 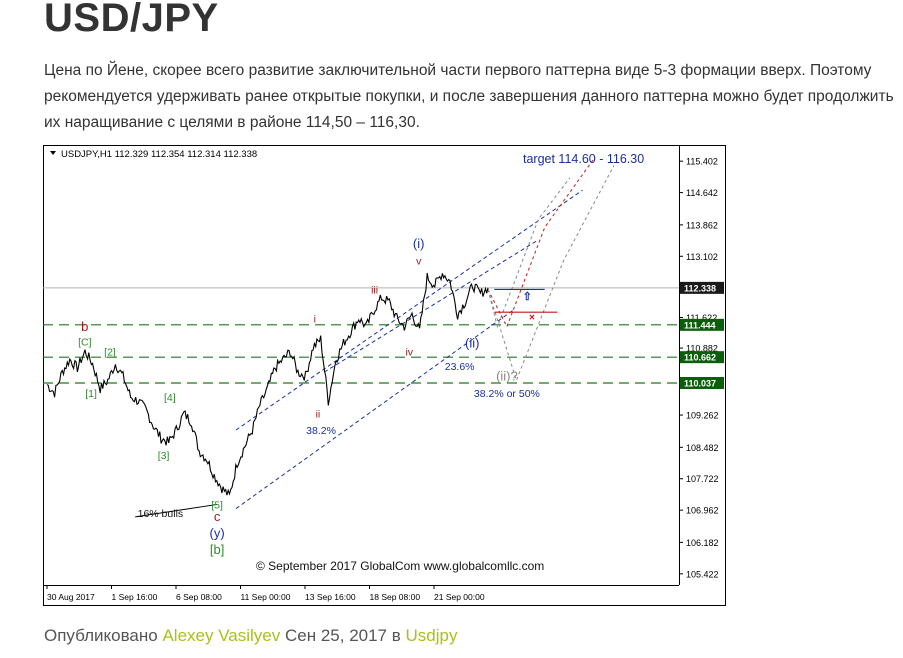 I want to click on y-tick-label: 109.262, so click(x=702, y=416).